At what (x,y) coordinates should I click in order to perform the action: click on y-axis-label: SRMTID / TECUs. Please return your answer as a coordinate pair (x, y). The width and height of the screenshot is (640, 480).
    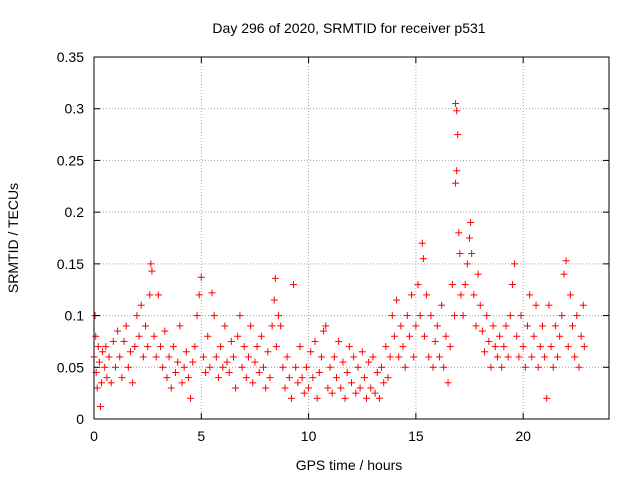
    Looking at the image, I should click on (13, 238).